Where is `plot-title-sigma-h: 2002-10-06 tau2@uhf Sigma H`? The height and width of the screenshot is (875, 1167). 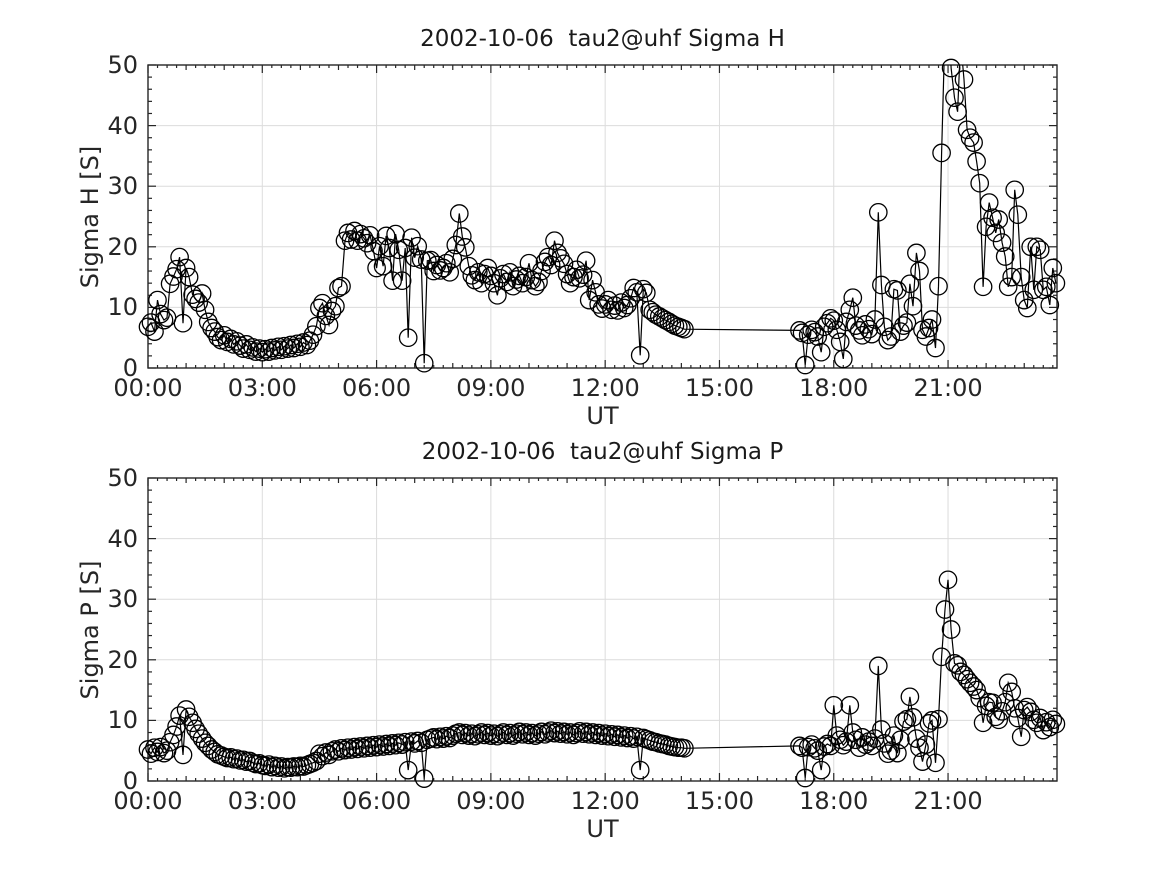
plot-title-sigma-h: 2002-10-06 tau2@uhf Sigma H is located at coordinates (602, 39).